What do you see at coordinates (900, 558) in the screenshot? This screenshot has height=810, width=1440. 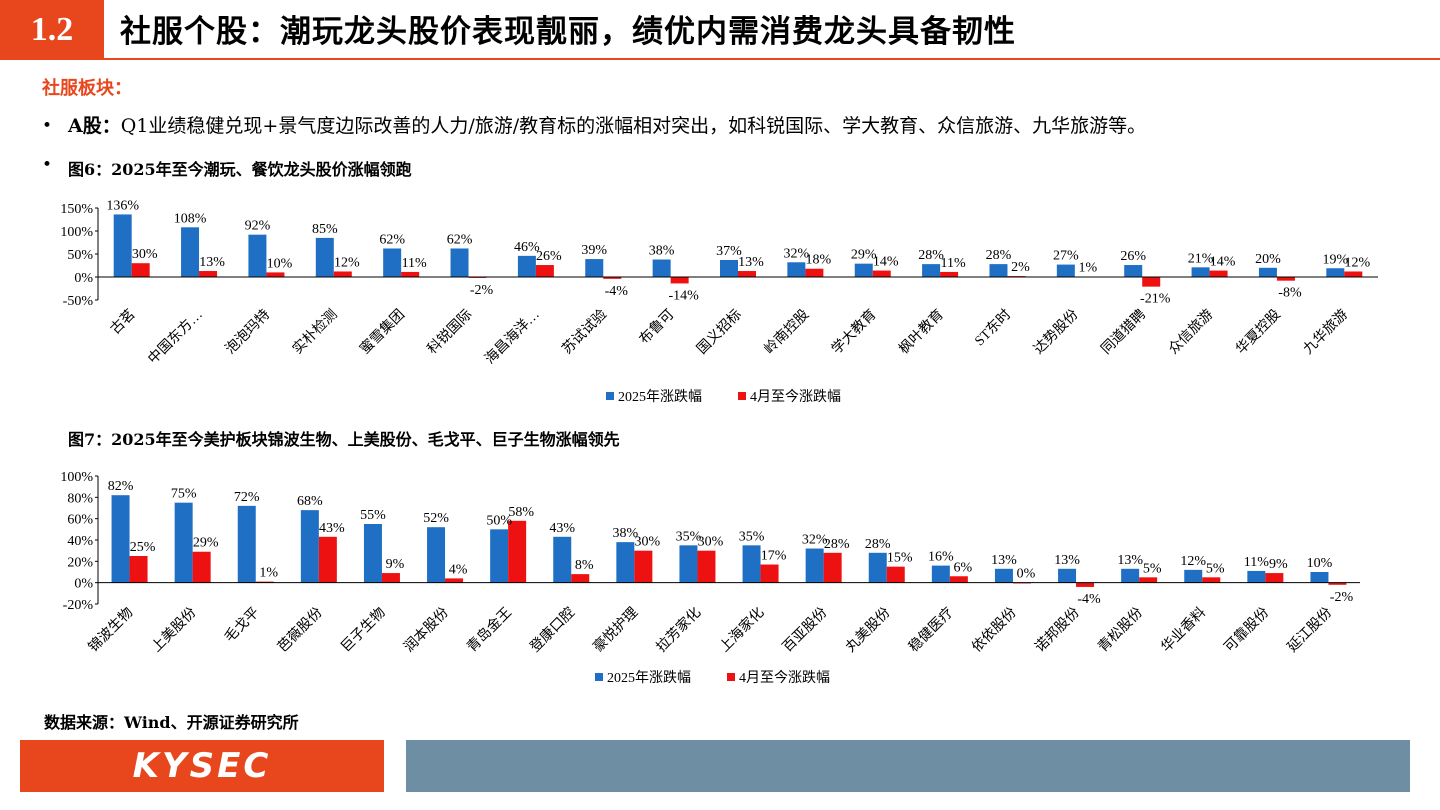 I see `data-label-april: 15%` at bounding box center [900, 558].